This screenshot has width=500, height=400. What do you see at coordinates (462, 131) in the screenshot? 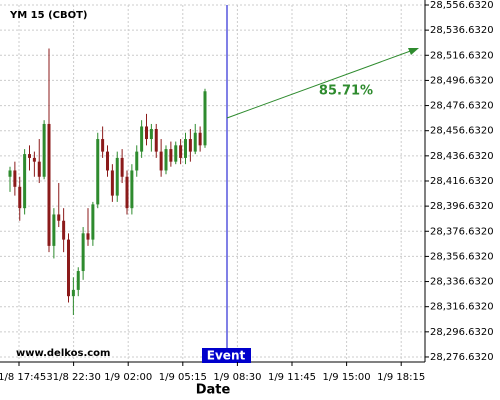
I see `y-tick-label: 28,456.6320` at bounding box center [462, 131].